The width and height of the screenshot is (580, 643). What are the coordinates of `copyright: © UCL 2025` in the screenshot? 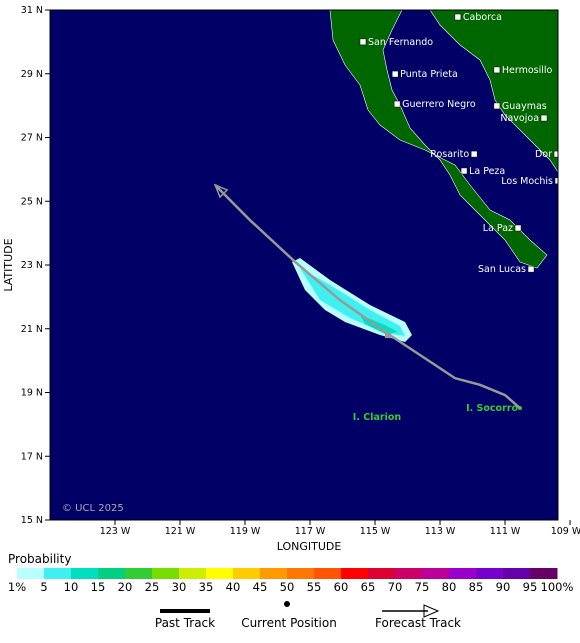 It's located at (93, 508).